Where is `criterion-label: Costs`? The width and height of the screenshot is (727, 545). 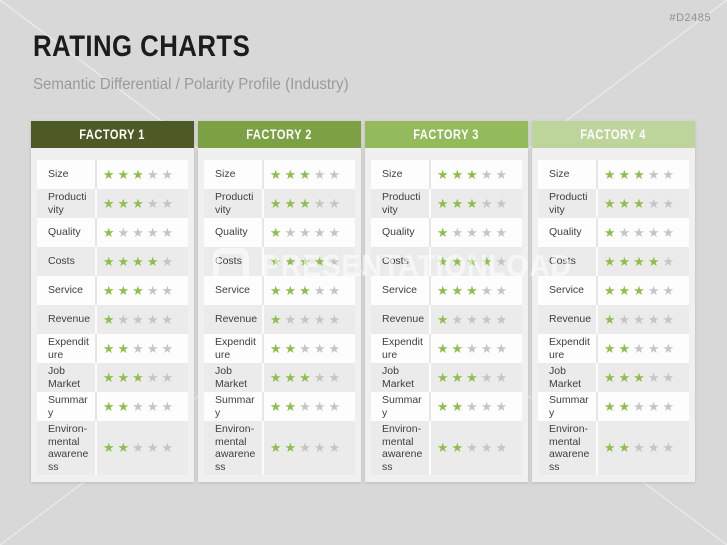 criterion-label: Costs is located at coordinates (67, 261).